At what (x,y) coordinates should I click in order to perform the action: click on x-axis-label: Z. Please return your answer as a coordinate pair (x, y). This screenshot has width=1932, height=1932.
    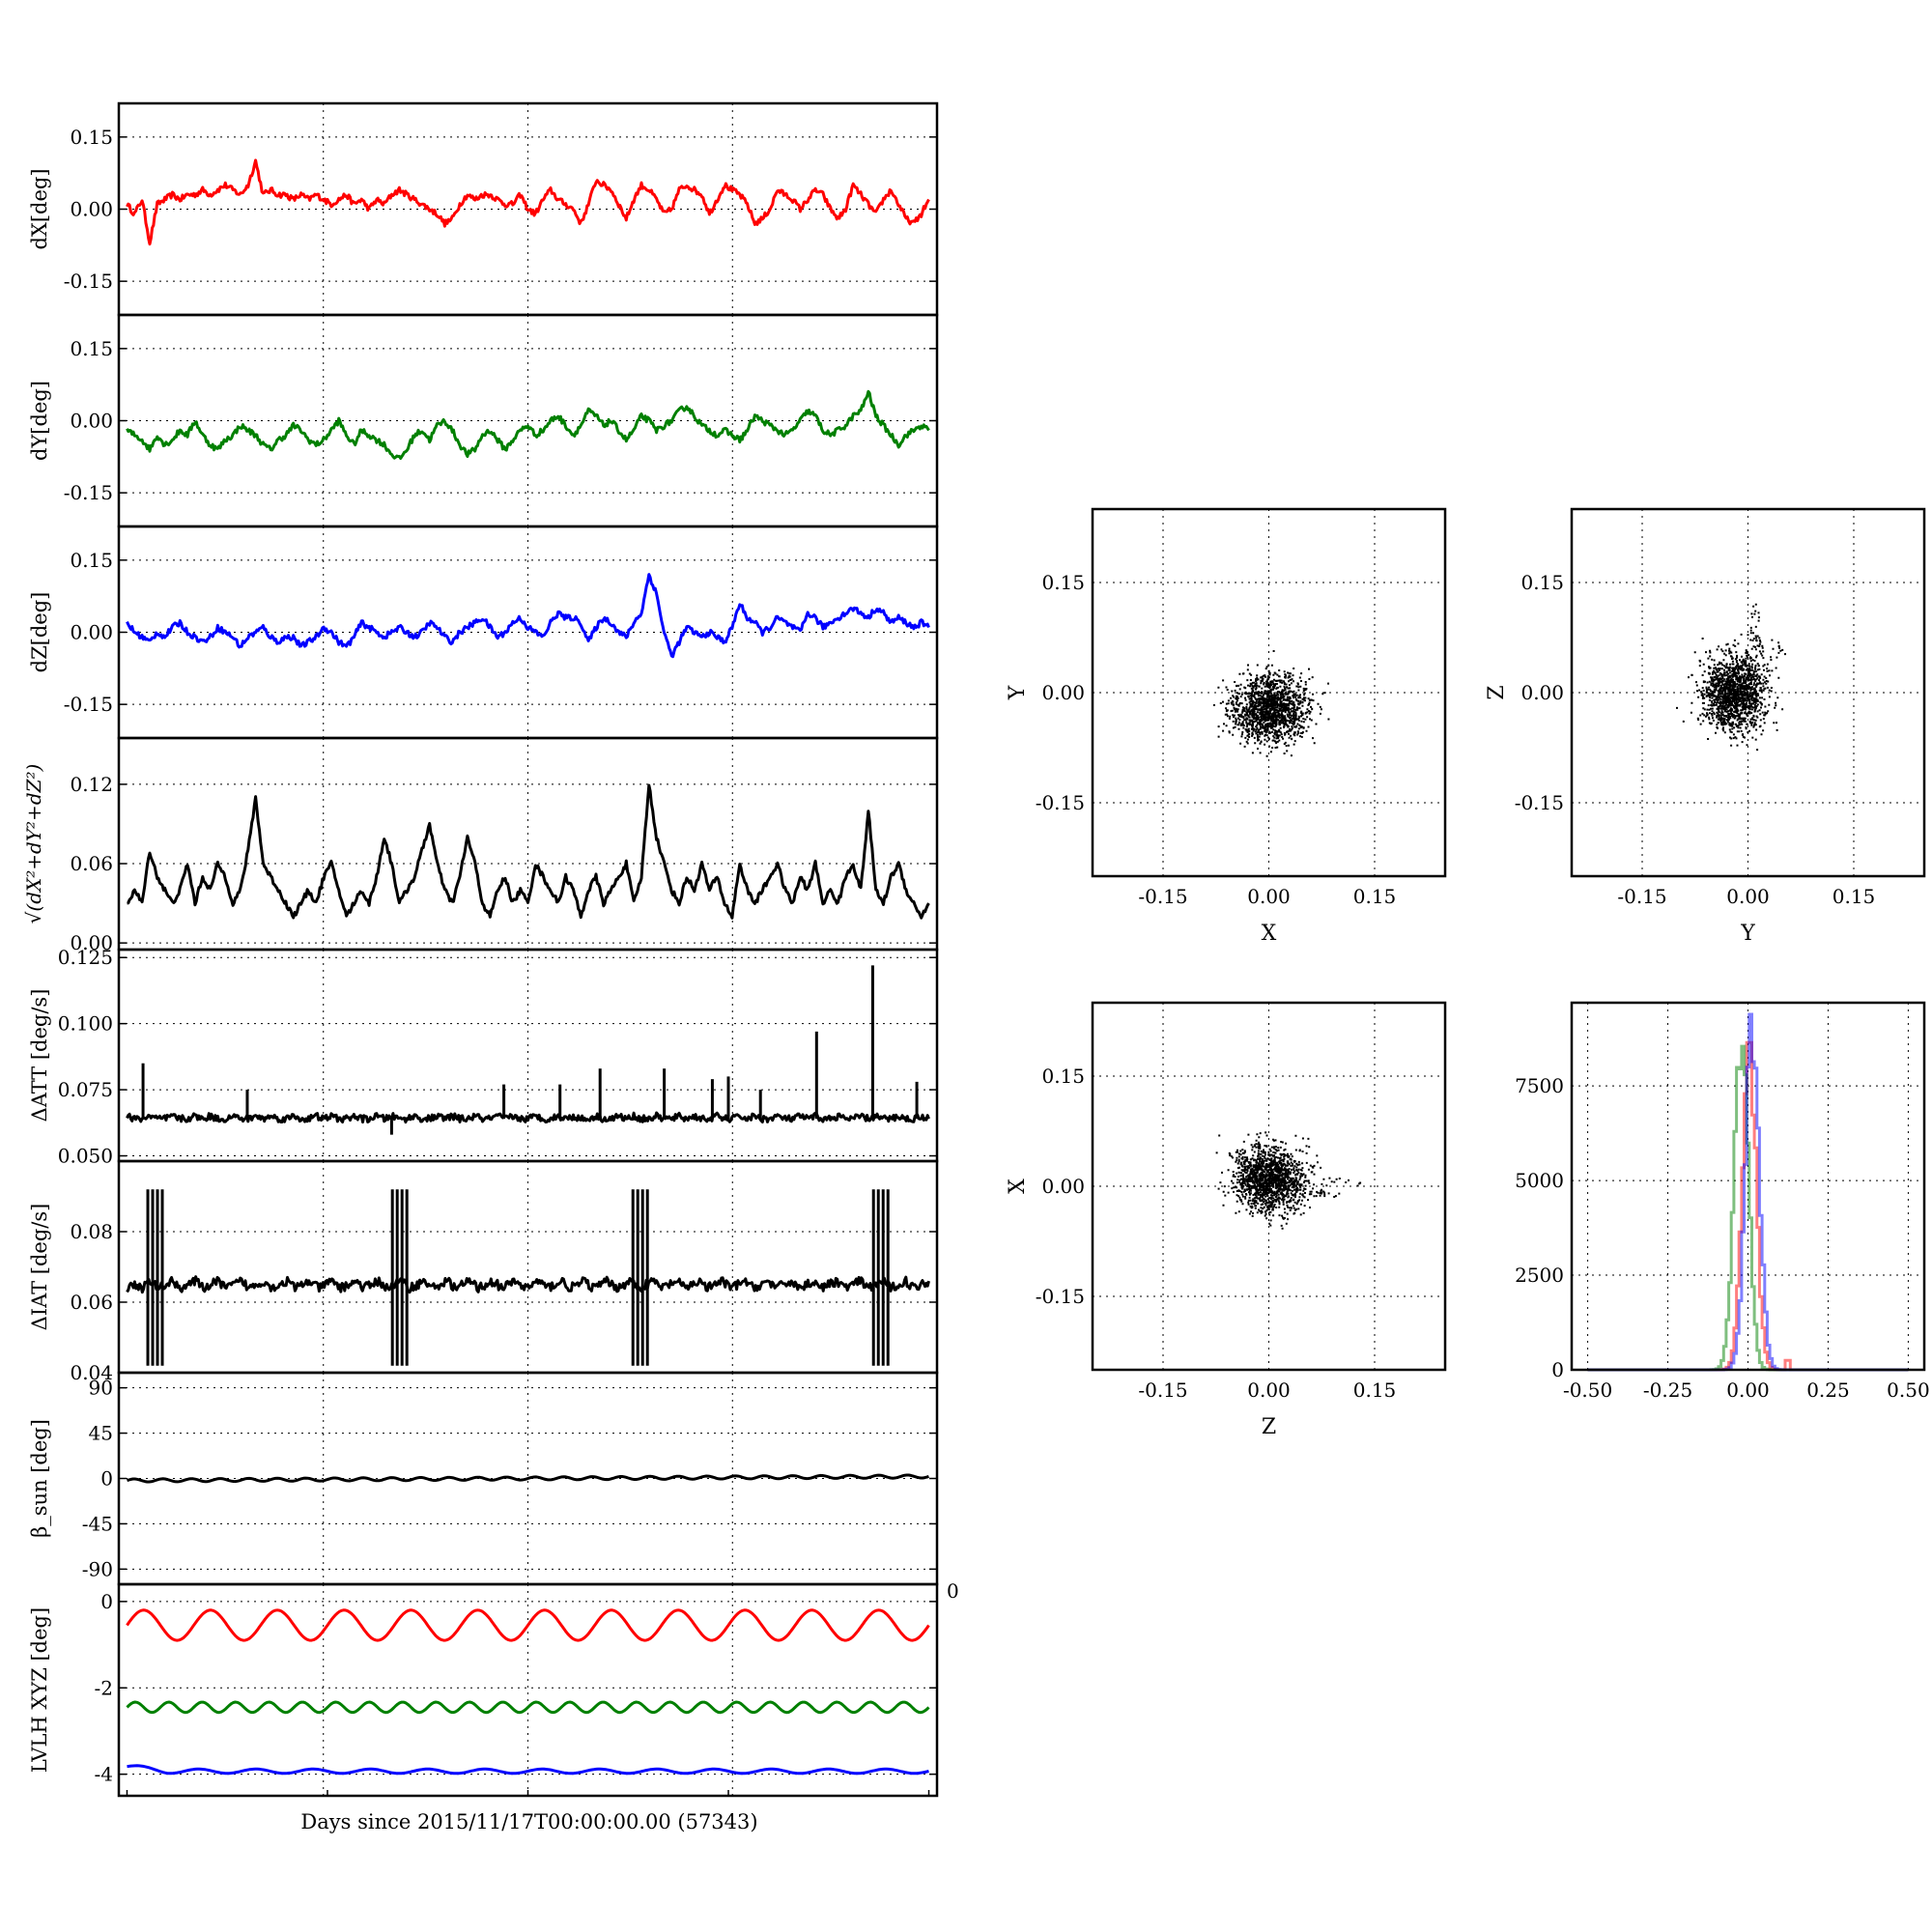
    Looking at the image, I should click on (1269, 1427).